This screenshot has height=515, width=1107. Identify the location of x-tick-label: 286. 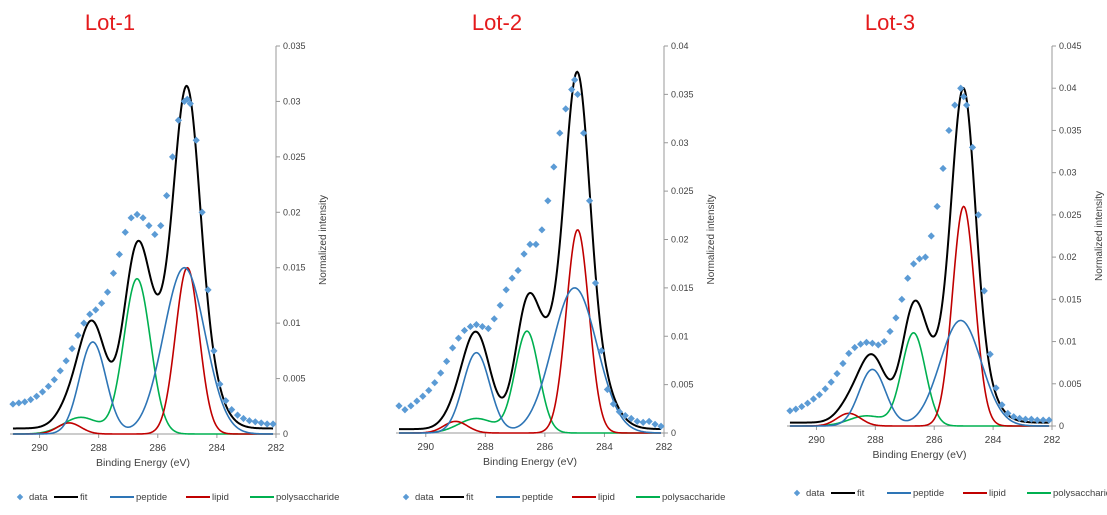
(934, 440).